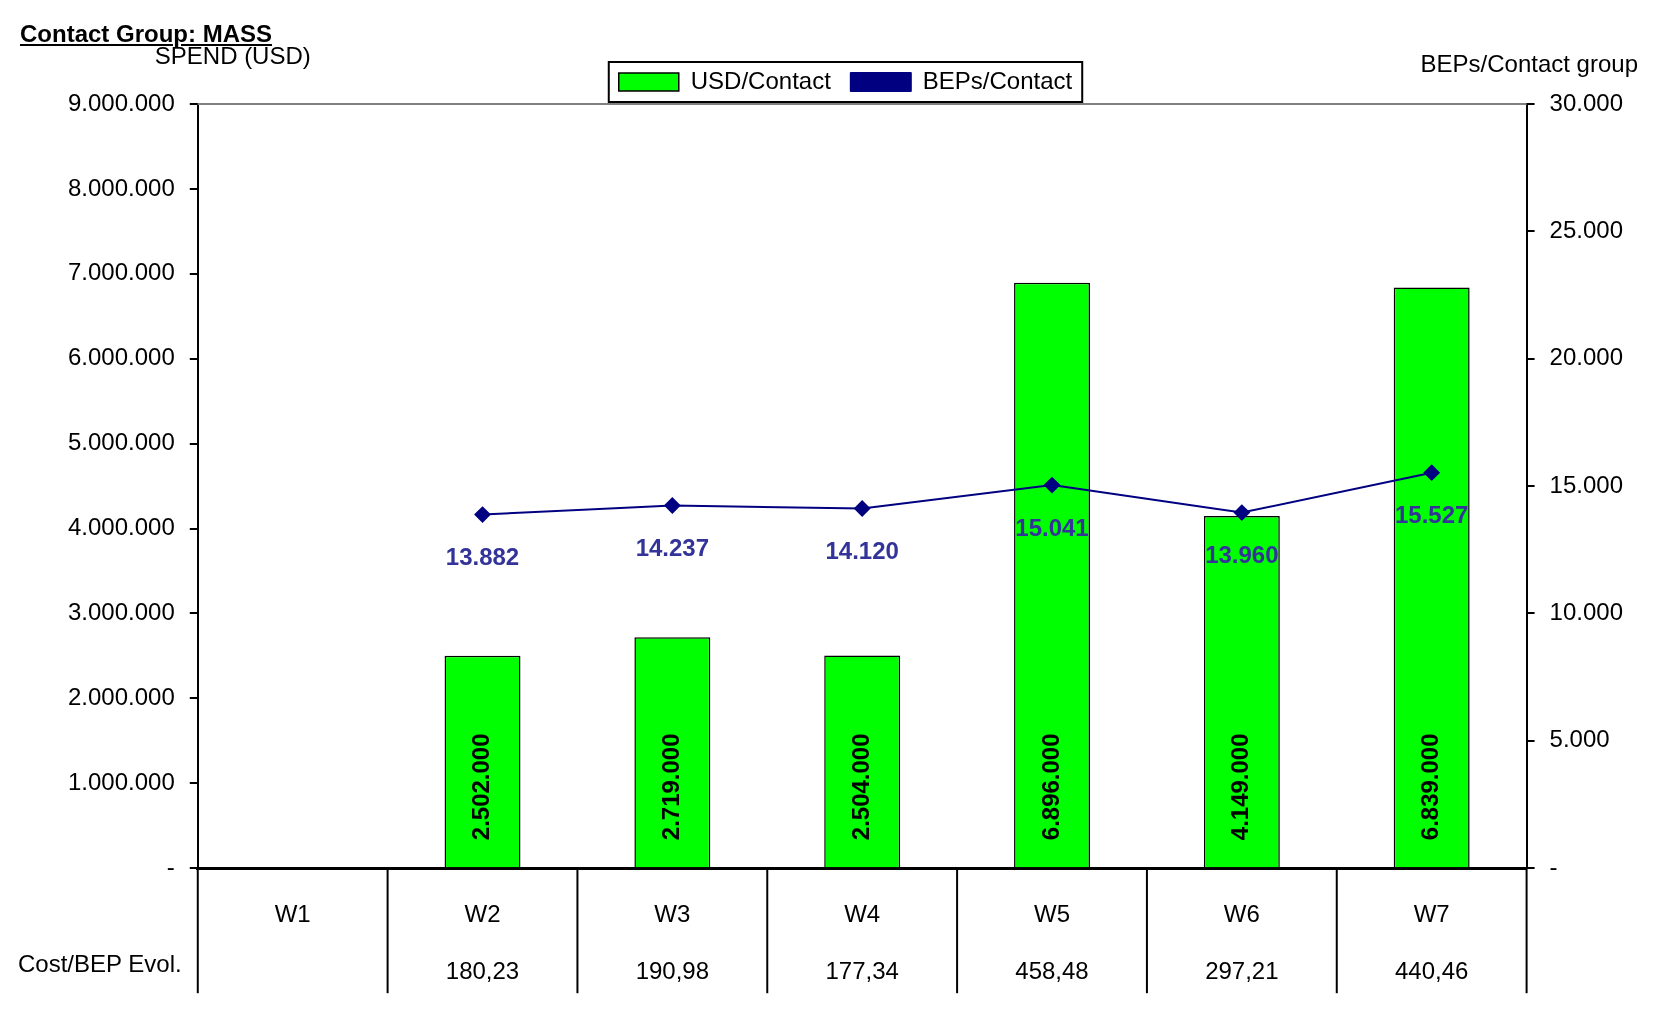 The width and height of the screenshot is (1659, 1028). Describe the element at coordinates (1529, 63) in the screenshot. I see `y2-axis-title: BEPs/Contact group` at that location.